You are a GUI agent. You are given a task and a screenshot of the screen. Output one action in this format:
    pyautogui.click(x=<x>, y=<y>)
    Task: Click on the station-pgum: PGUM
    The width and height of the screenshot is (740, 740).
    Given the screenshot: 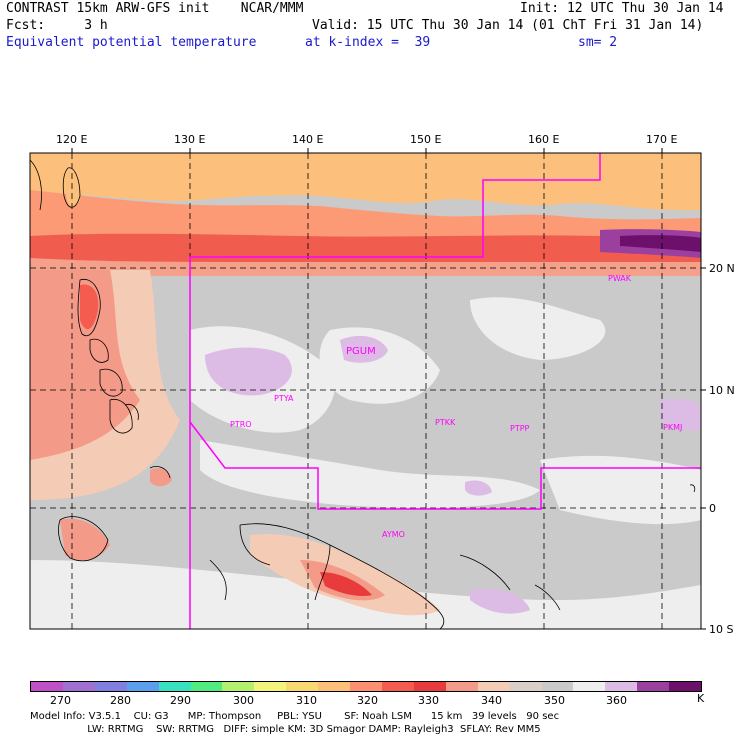 What is the action you would take?
    pyautogui.click(x=361, y=351)
    